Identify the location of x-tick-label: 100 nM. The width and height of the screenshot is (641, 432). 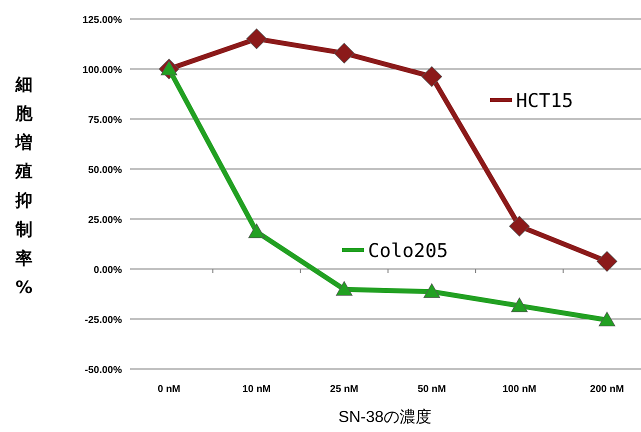
(519, 389).